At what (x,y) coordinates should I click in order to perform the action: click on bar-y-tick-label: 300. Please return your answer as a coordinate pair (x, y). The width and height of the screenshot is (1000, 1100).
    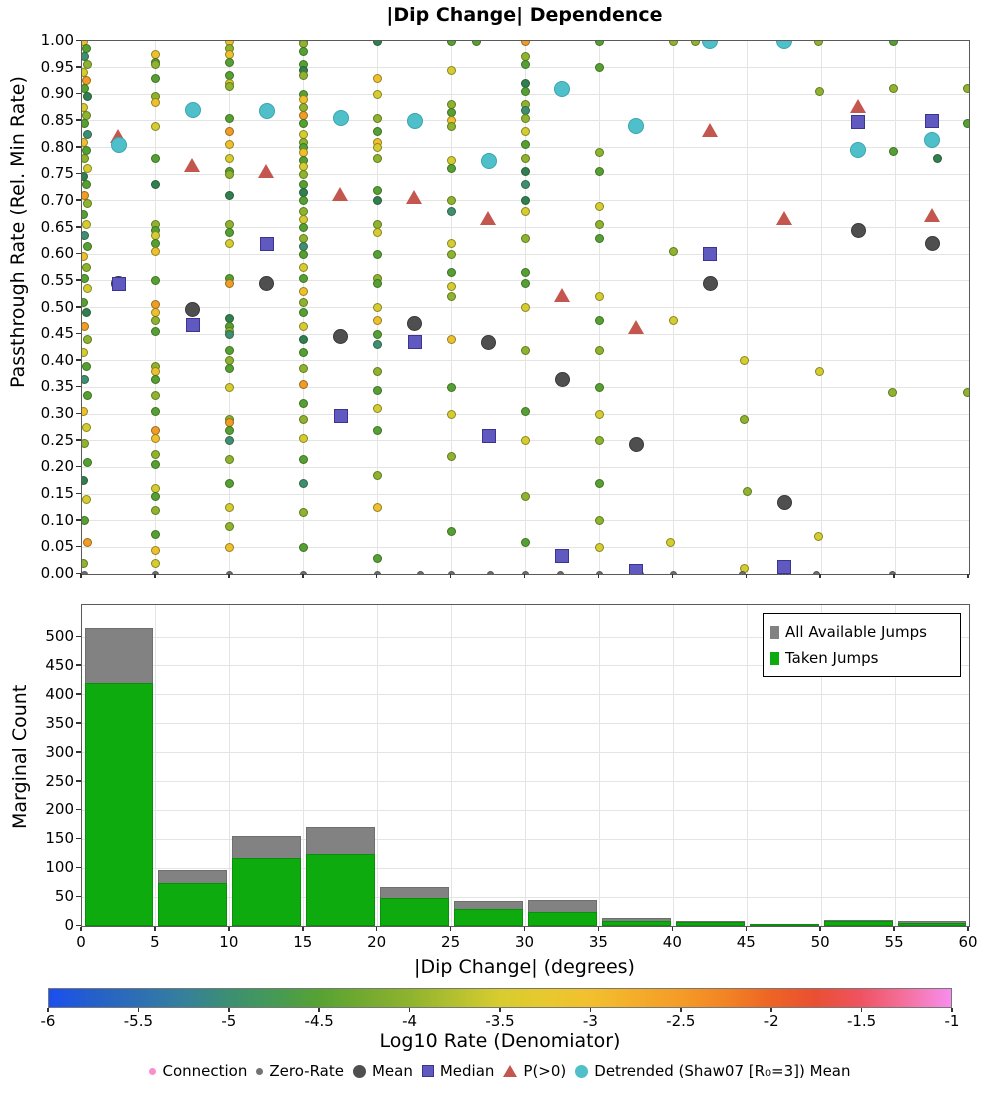
    Looking at the image, I should click on (59, 751).